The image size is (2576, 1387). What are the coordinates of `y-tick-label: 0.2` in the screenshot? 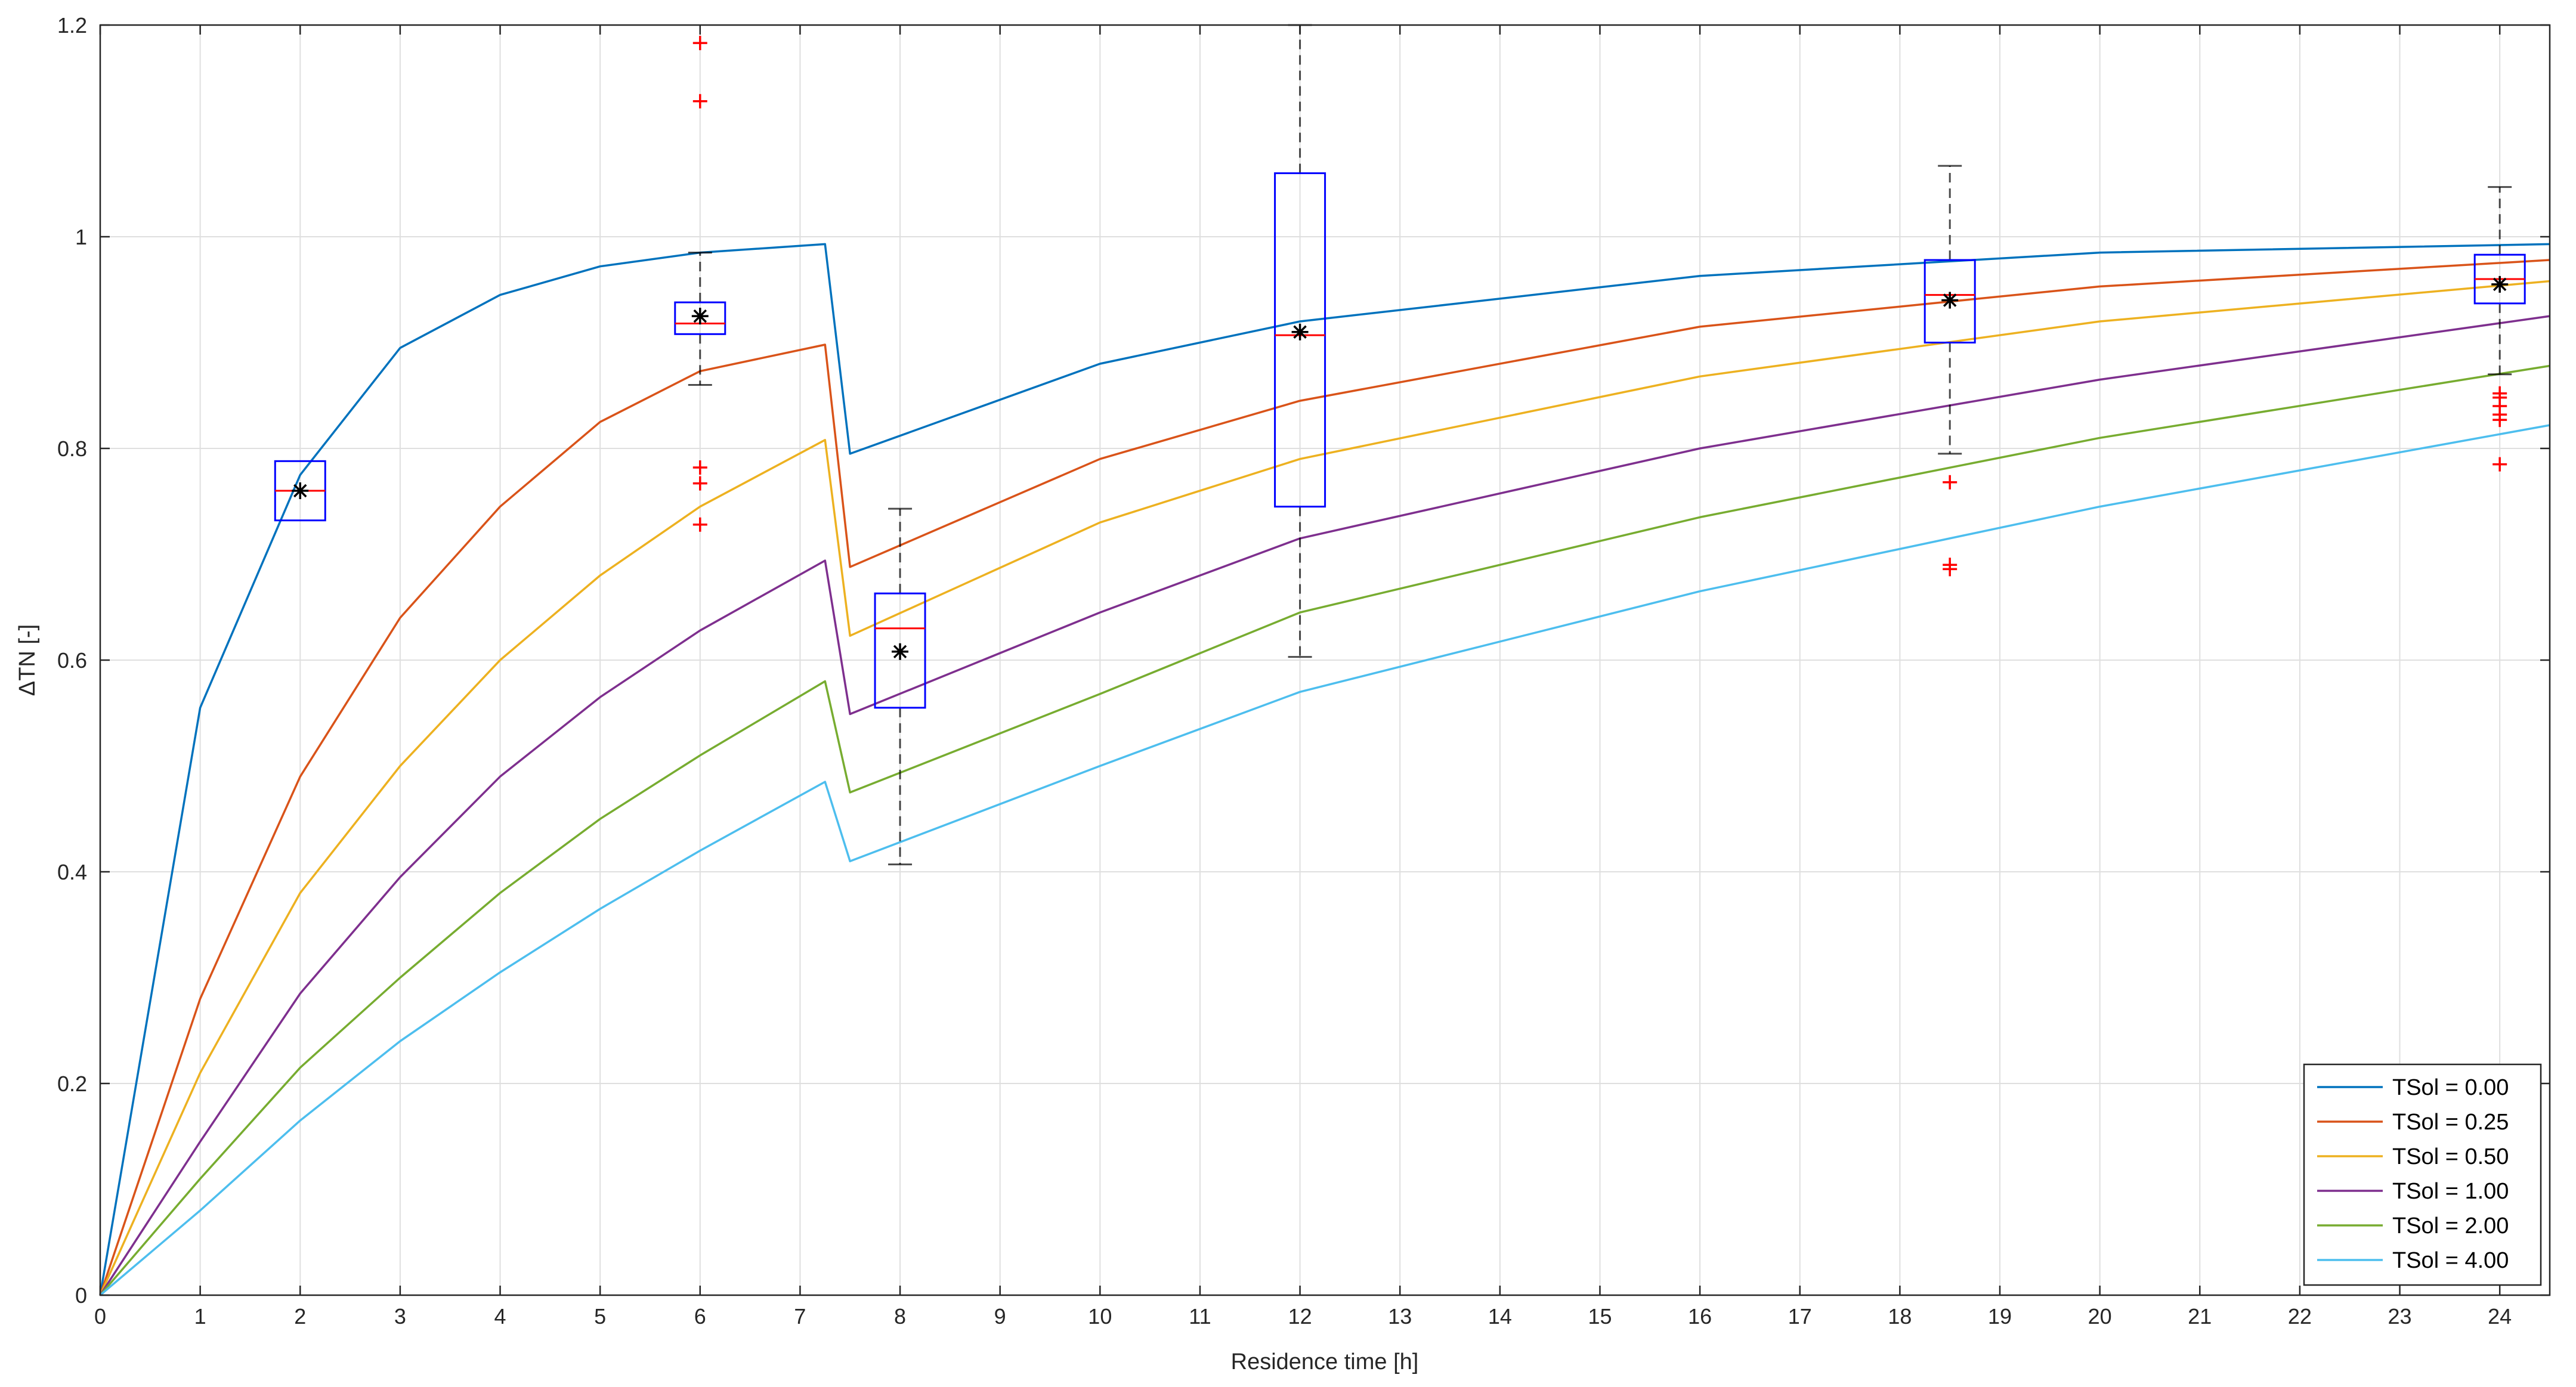 It's located at (72, 1084).